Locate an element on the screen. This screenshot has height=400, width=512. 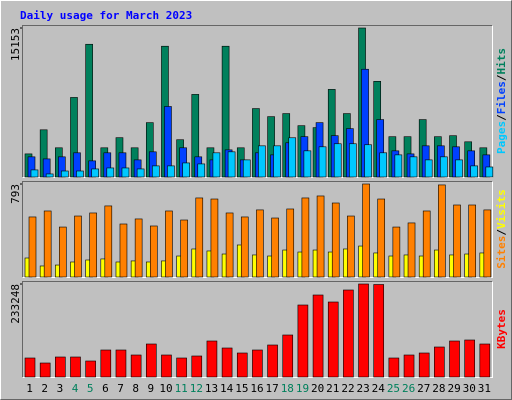
x-tick-label: 5 is located at coordinates (90, 388).